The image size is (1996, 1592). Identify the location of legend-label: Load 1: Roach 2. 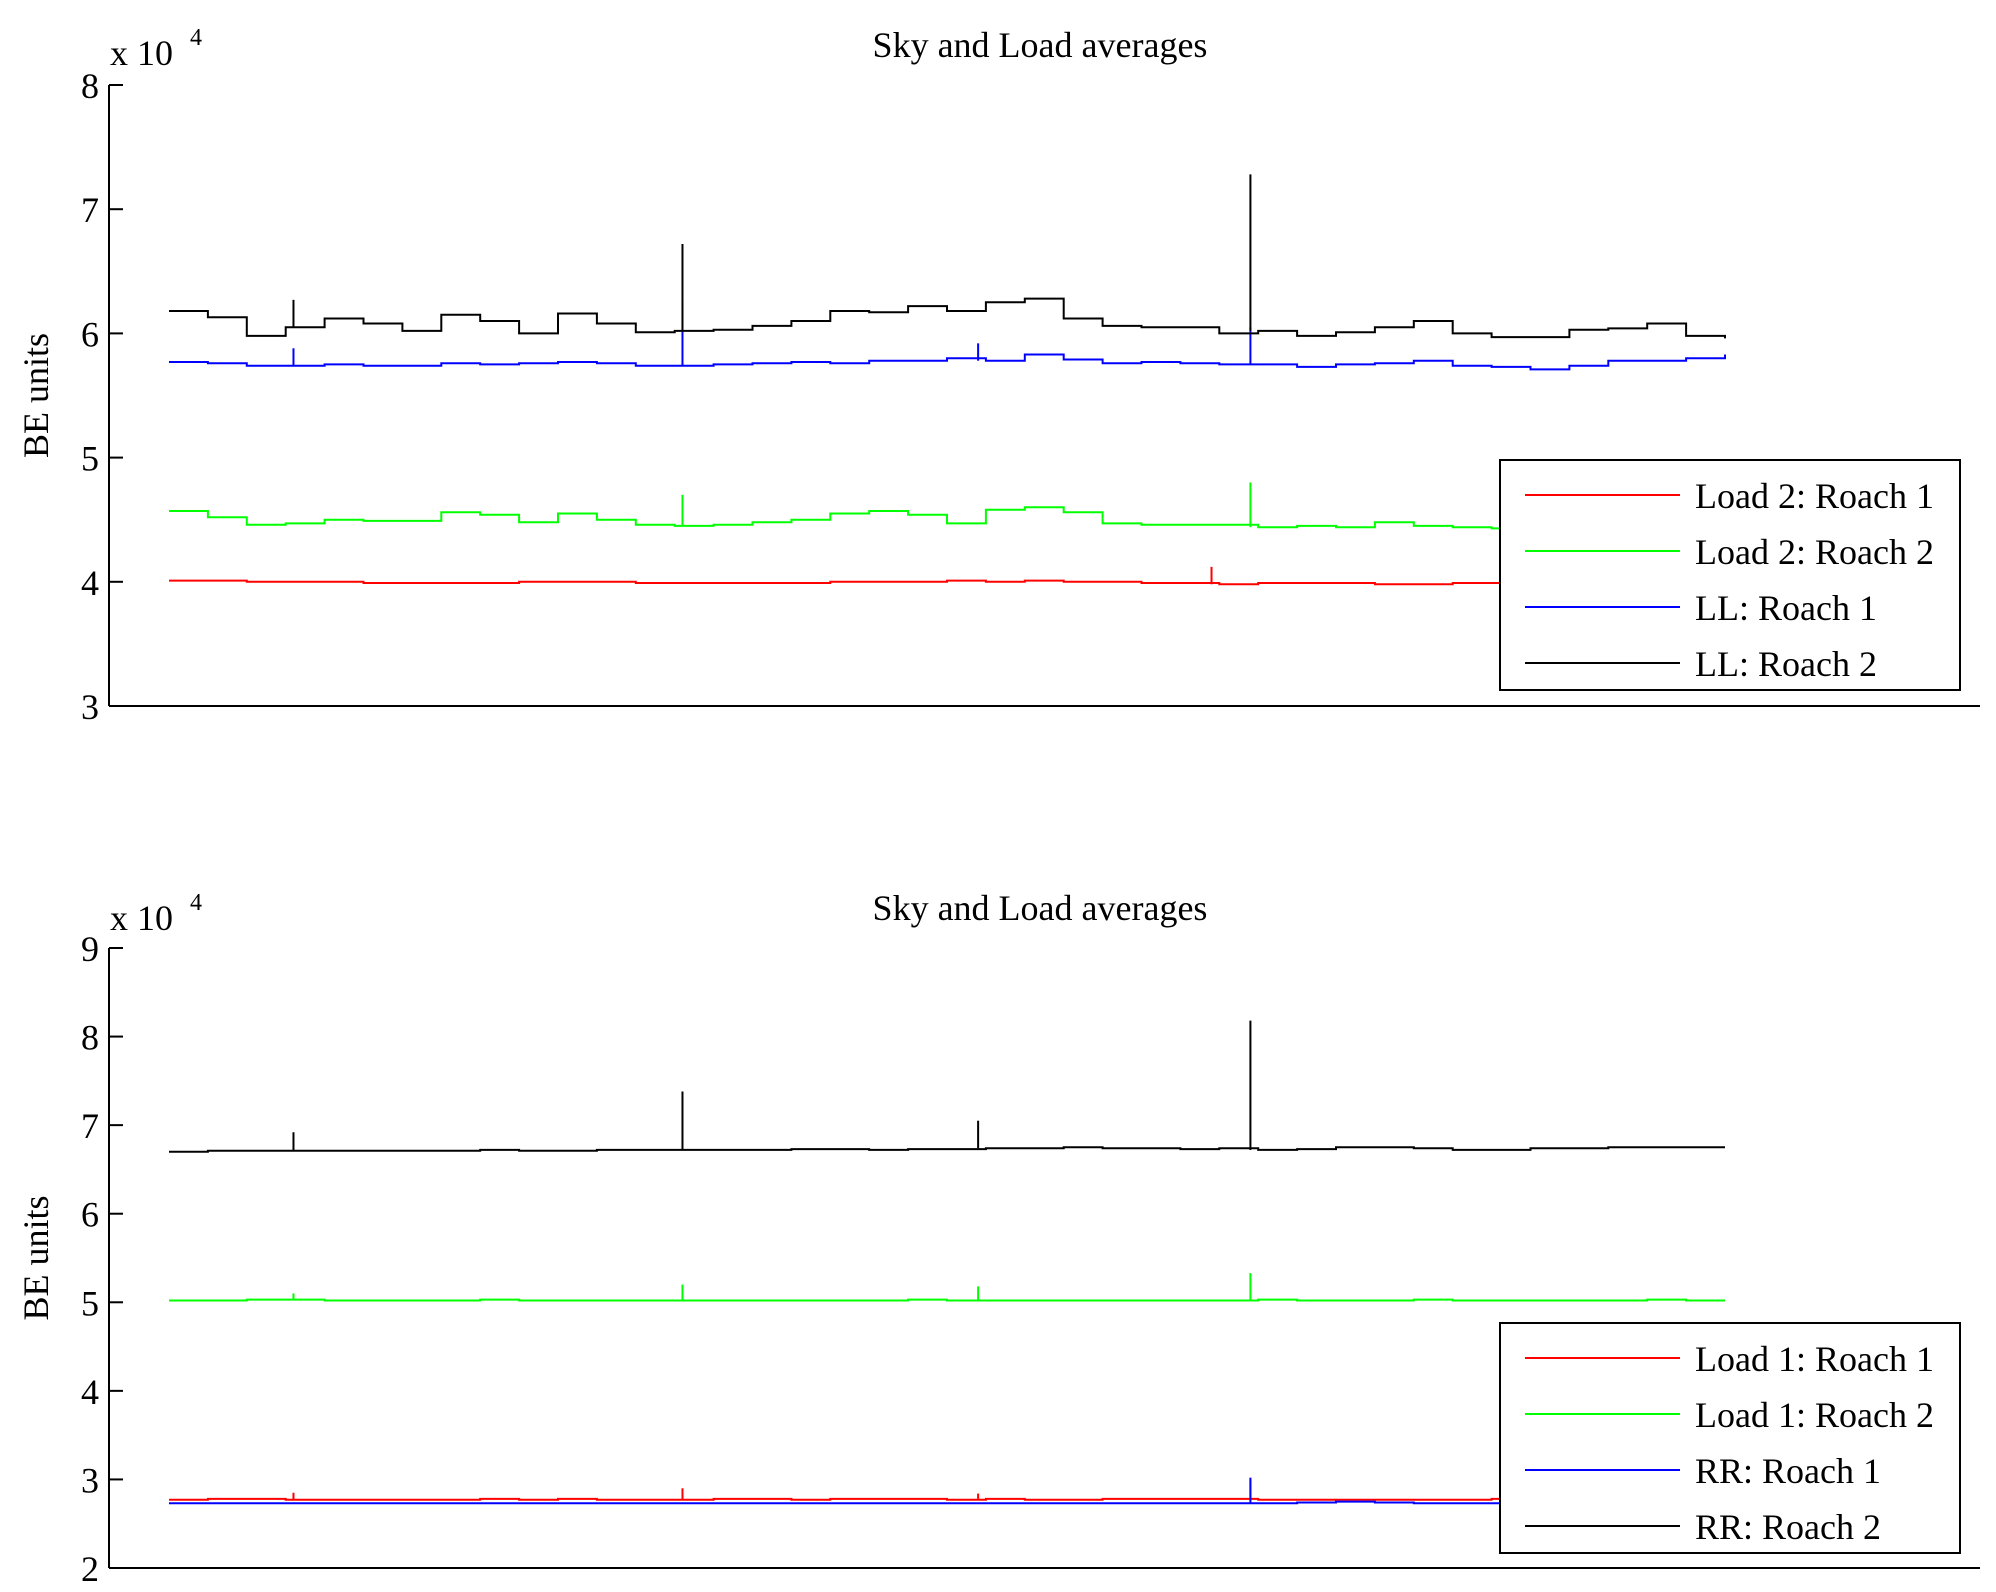
(1814, 1415).